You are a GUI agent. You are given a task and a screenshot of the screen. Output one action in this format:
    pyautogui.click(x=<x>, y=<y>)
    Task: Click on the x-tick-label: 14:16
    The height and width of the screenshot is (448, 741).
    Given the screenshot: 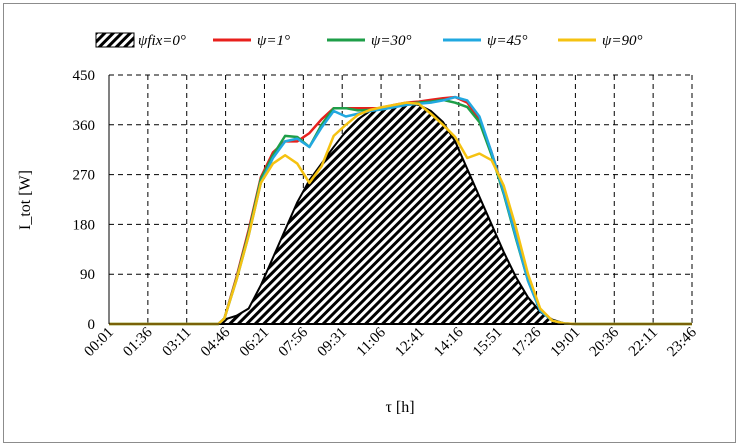 What is the action you would take?
    pyautogui.click(x=449, y=342)
    